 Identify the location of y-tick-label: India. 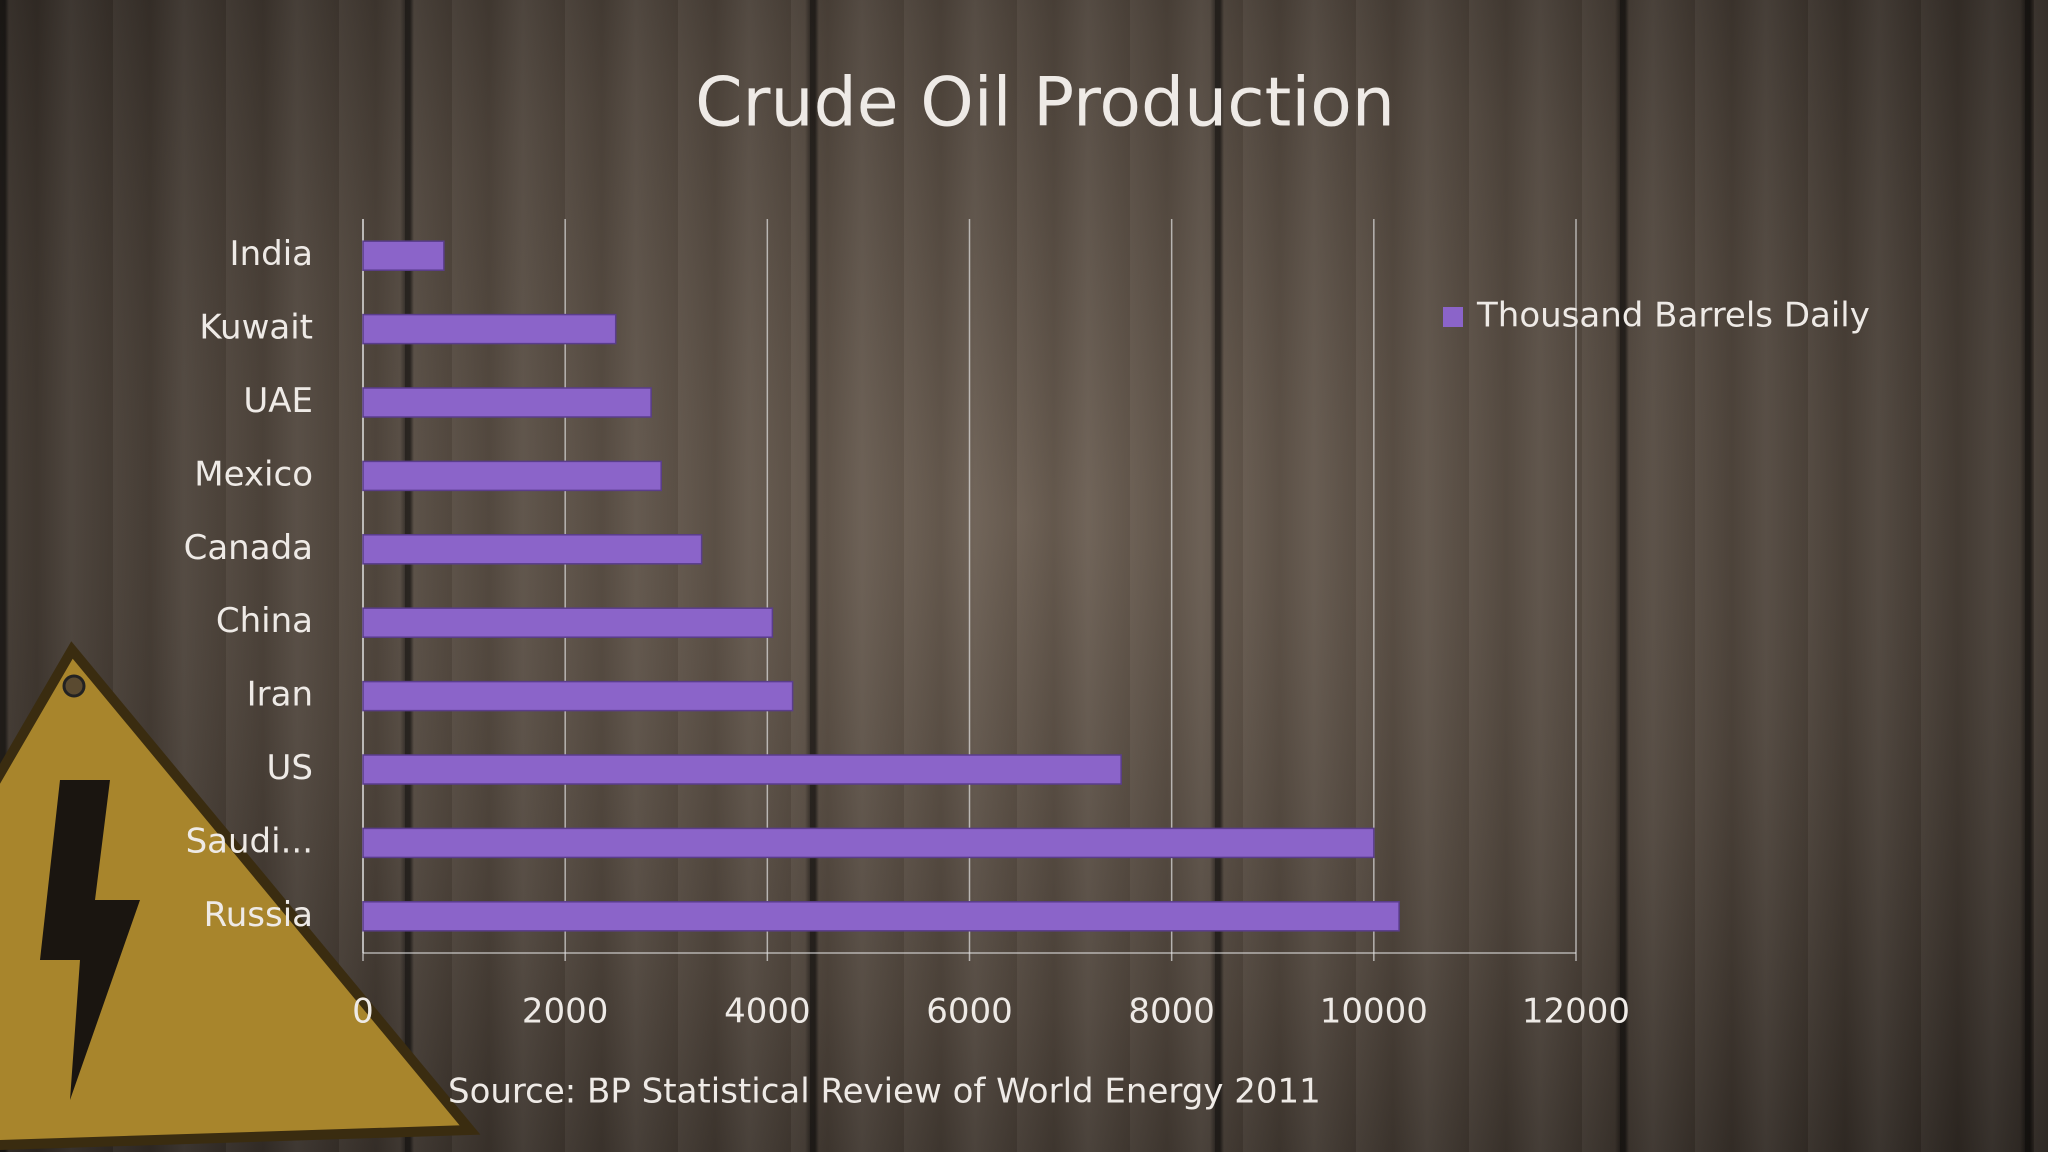
(271, 254).